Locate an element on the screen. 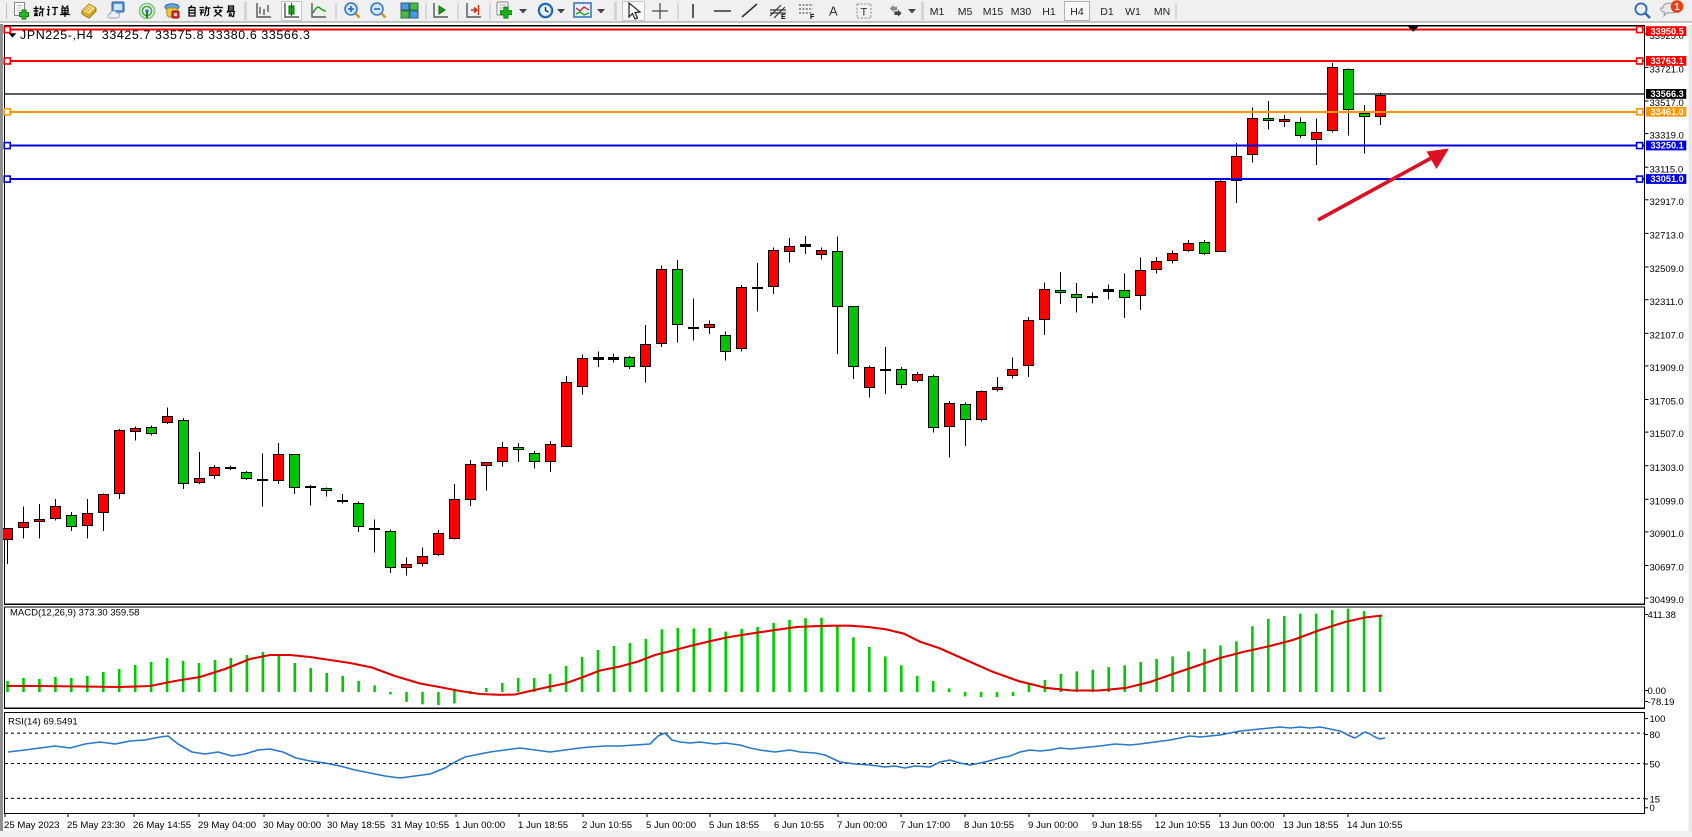 The width and height of the screenshot is (1692, 837). svg-text: F is located at coordinates (812, 17).